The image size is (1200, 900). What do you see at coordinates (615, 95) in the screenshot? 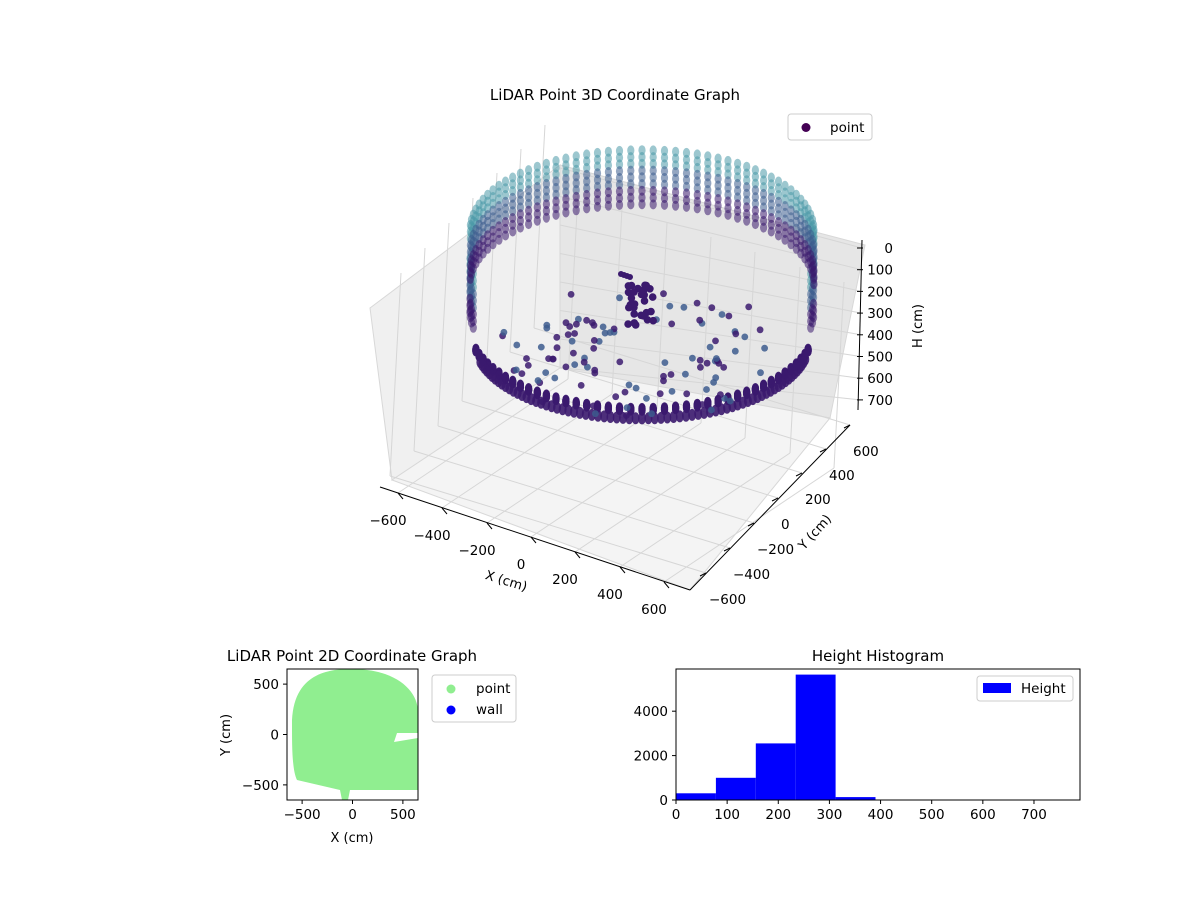
I see `chart-3d-title: LiDAR Point 3D Coordinate Graph` at bounding box center [615, 95].